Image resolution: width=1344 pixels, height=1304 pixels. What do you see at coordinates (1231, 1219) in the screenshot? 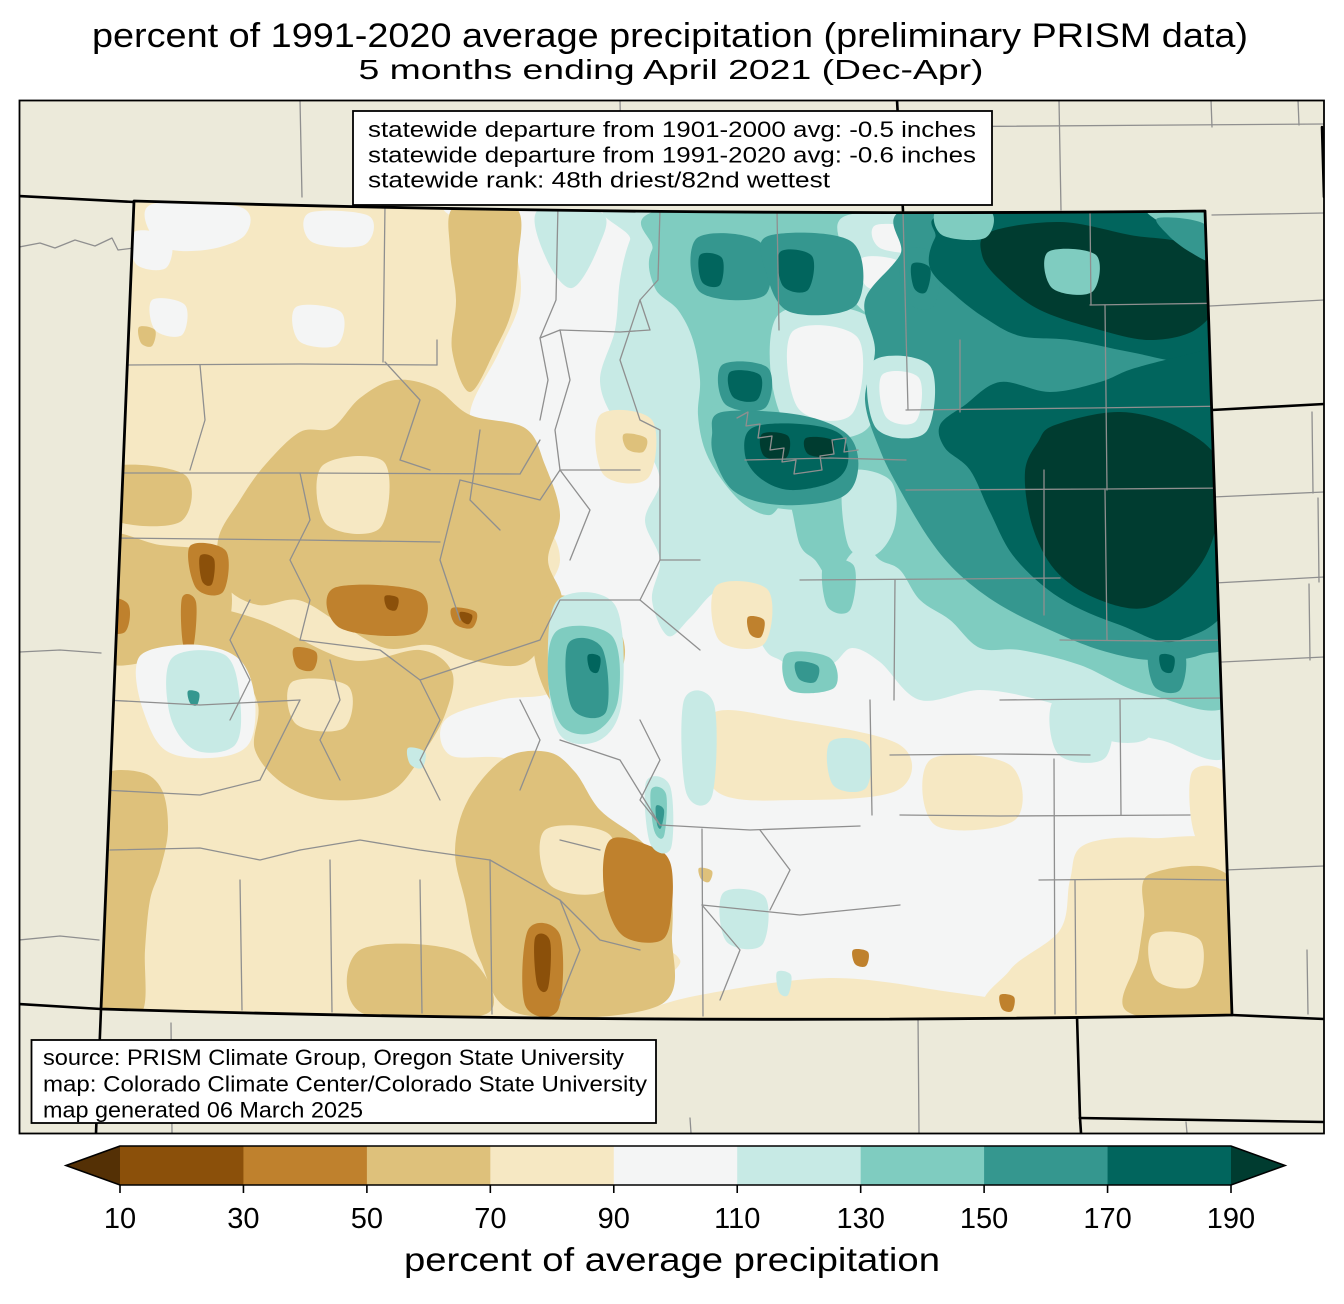
I see `svg-text: 190` at bounding box center [1231, 1219].